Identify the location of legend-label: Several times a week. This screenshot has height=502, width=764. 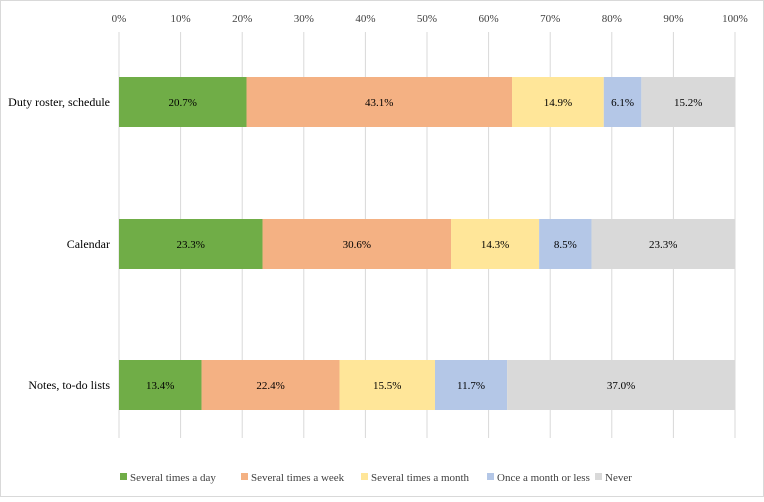
(298, 478).